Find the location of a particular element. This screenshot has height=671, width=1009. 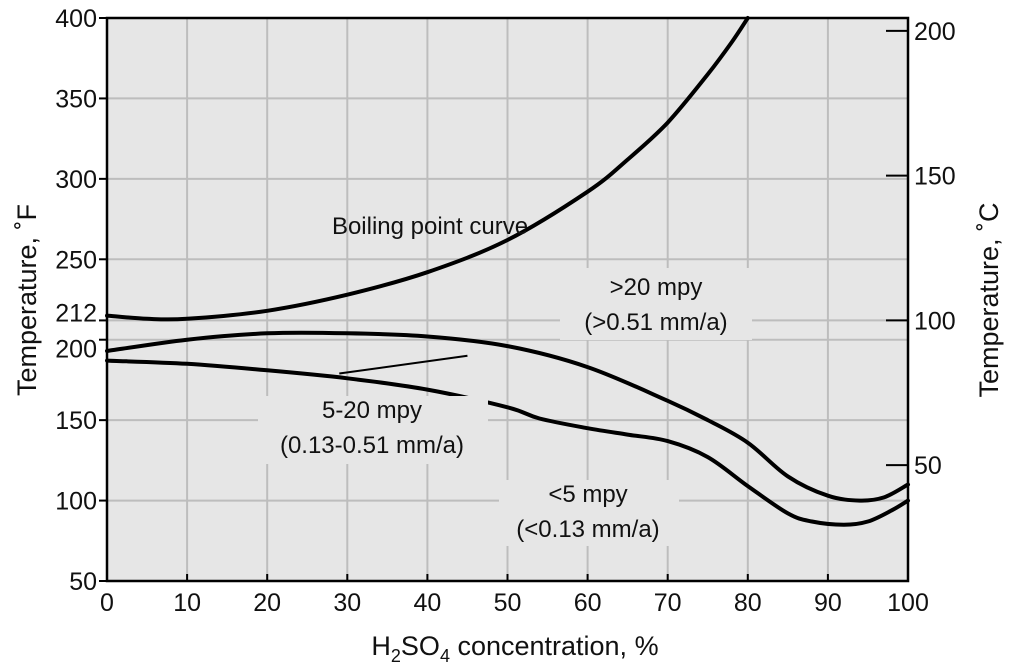

y-axis-right-label: Temperature, ˚C is located at coordinates (989, 299).